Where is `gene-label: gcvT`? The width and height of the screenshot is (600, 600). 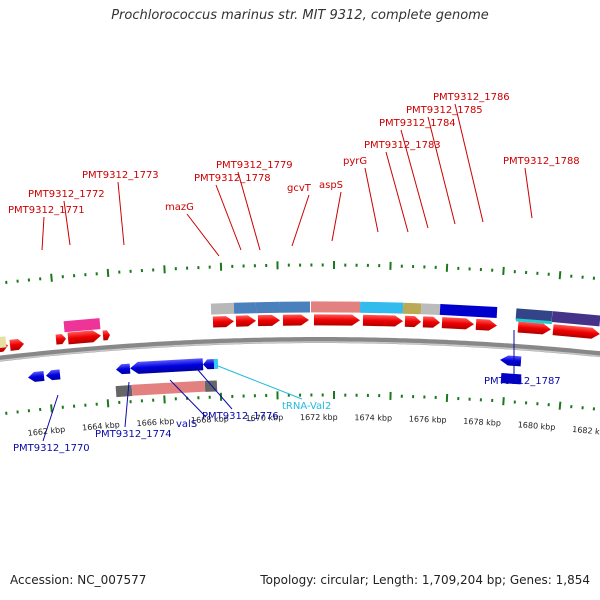
gene-label: gcvT is located at coordinates (299, 188).